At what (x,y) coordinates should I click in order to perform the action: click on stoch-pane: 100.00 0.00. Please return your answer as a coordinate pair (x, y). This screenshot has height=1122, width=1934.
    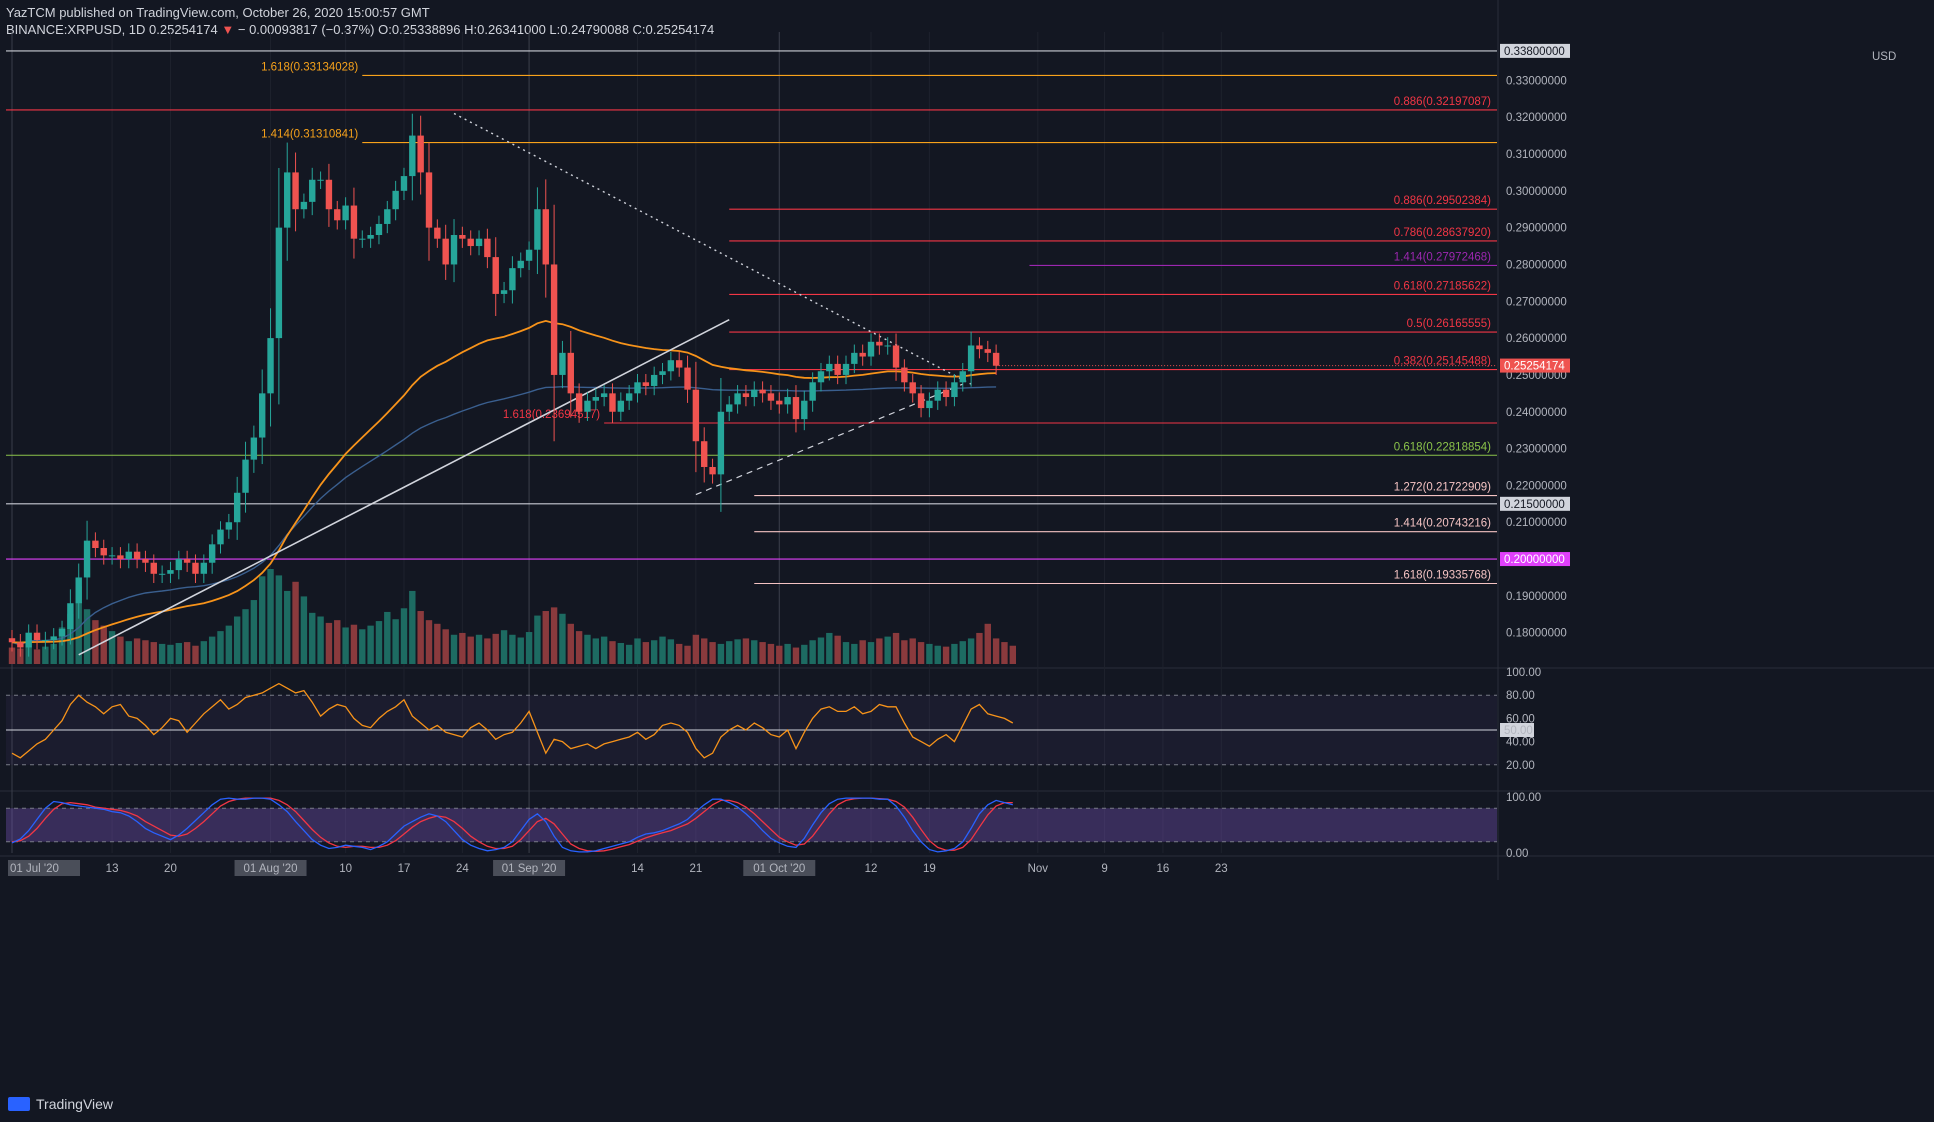
    Looking at the image, I should click on (773, 826).